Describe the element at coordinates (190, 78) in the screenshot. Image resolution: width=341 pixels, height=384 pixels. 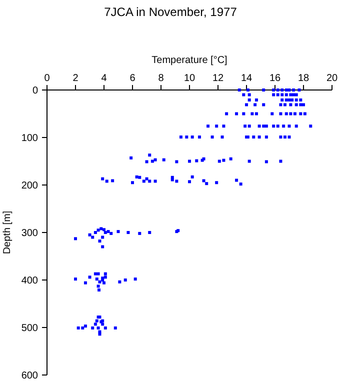
I see `x-tick-label: 10` at that location.